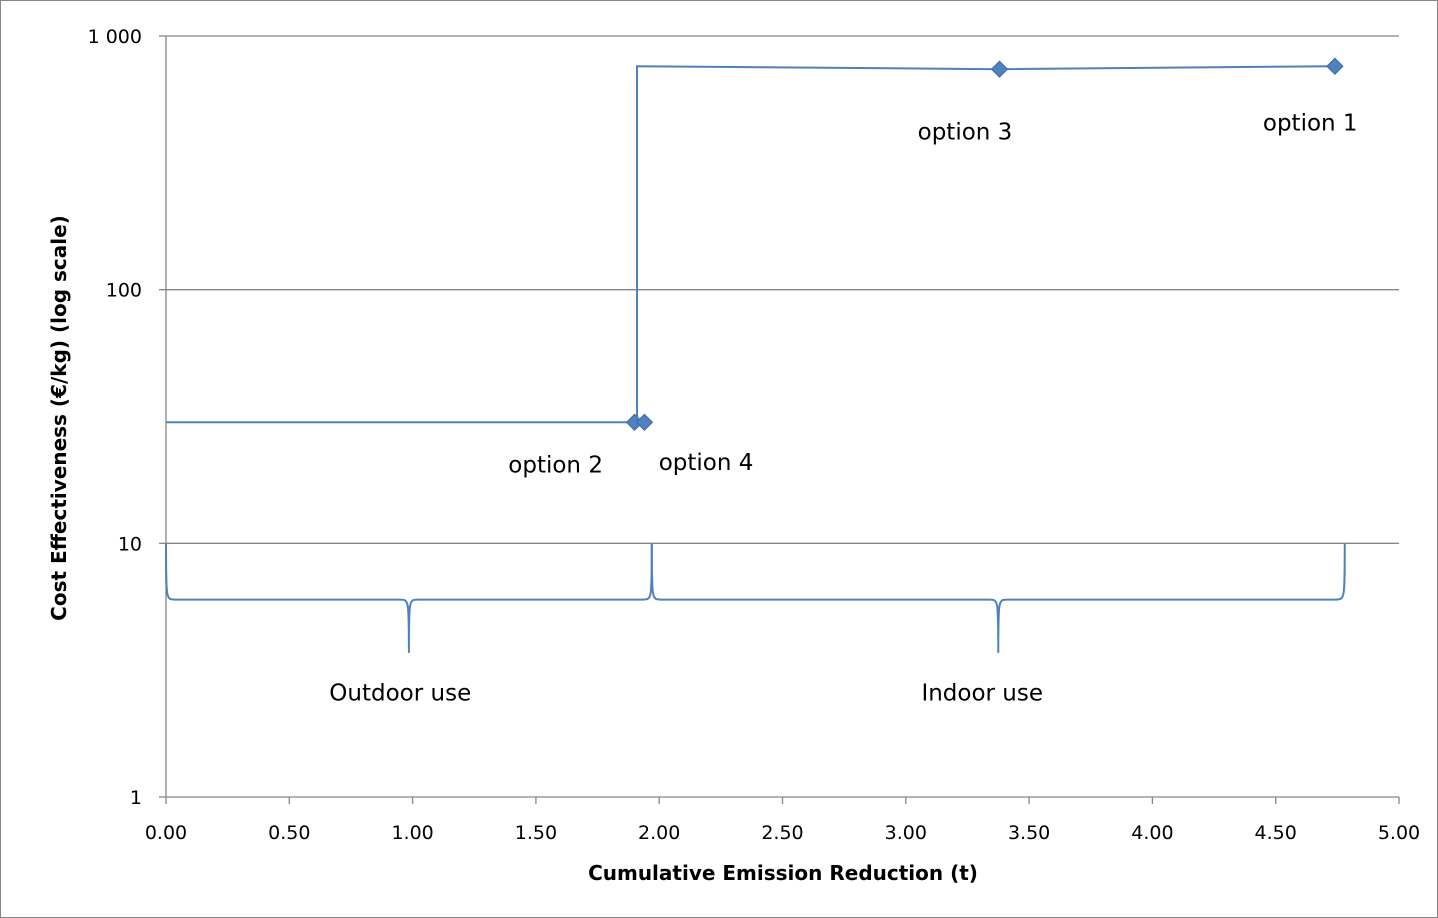 The width and height of the screenshot is (1438, 918). Describe the element at coordinates (659, 833) in the screenshot. I see `x-tick-label-4: 2.00` at that location.